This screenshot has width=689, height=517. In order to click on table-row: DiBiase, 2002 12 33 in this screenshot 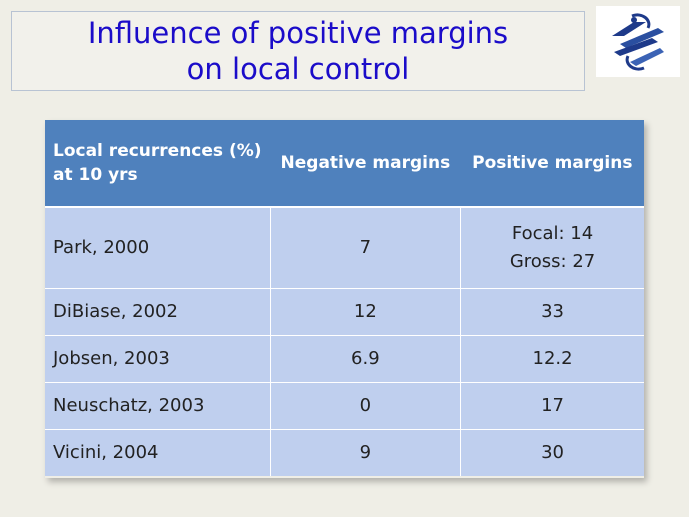, I will do `click(344, 312)`.